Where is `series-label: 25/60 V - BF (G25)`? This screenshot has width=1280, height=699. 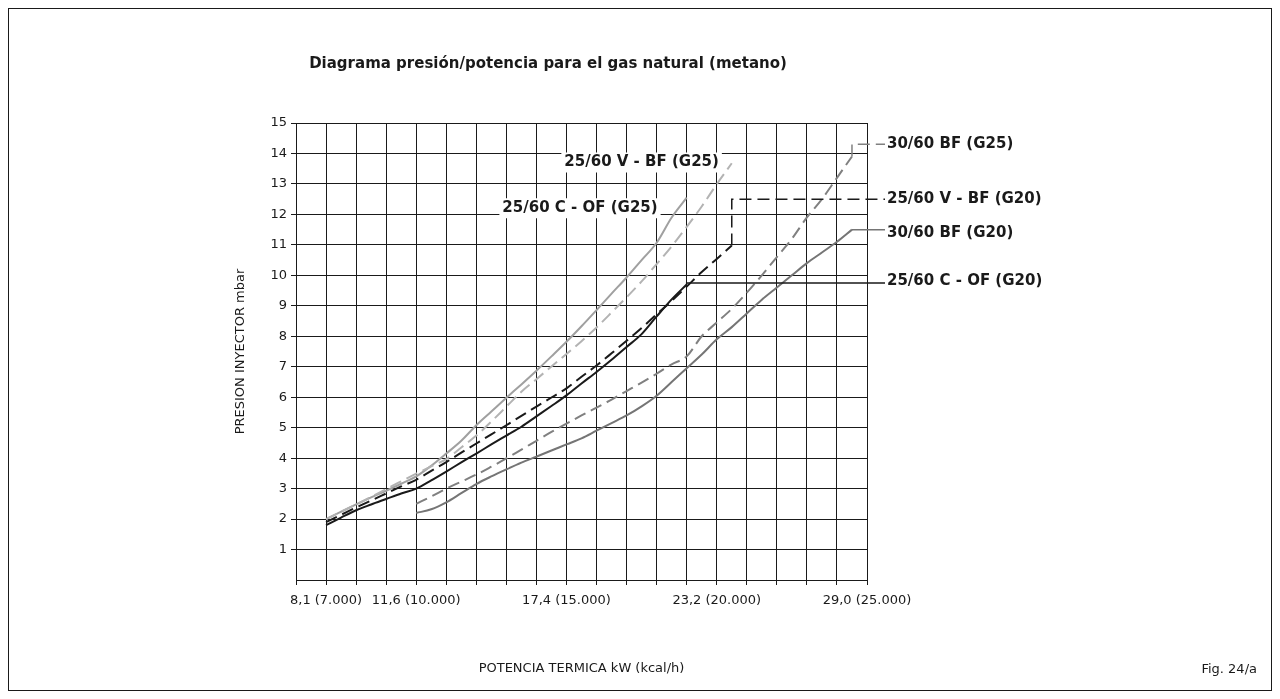 series-label: 25/60 V - BF (G25) is located at coordinates (641, 161).